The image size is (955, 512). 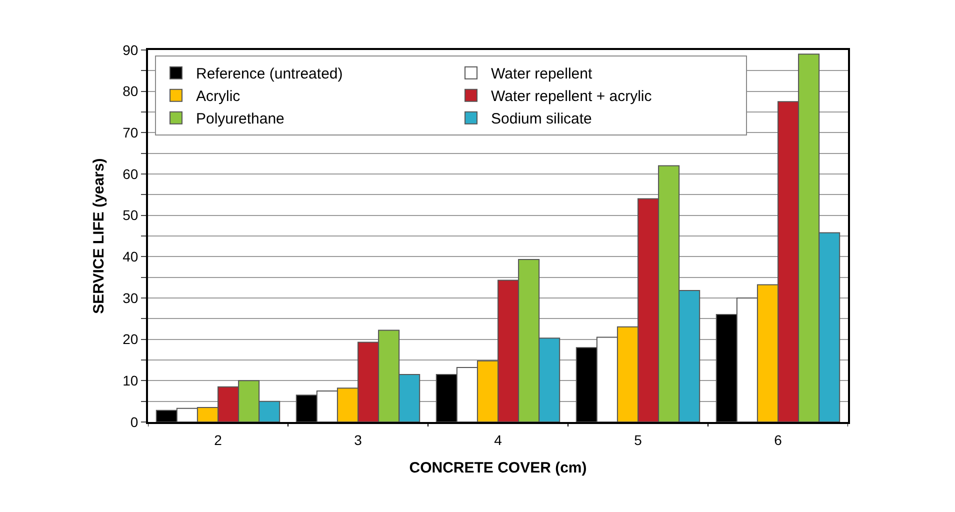 I want to click on y-tick-label: 0, so click(x=134, y=422).